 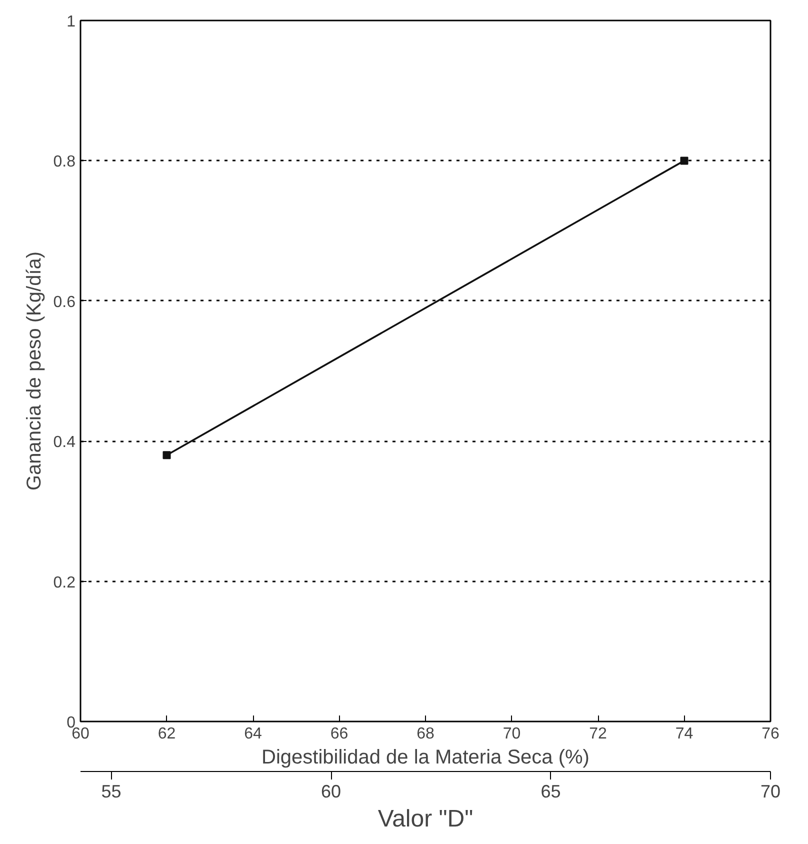 I want to click on x2-axis-title: Valor "D", so click(x=426, y=819).